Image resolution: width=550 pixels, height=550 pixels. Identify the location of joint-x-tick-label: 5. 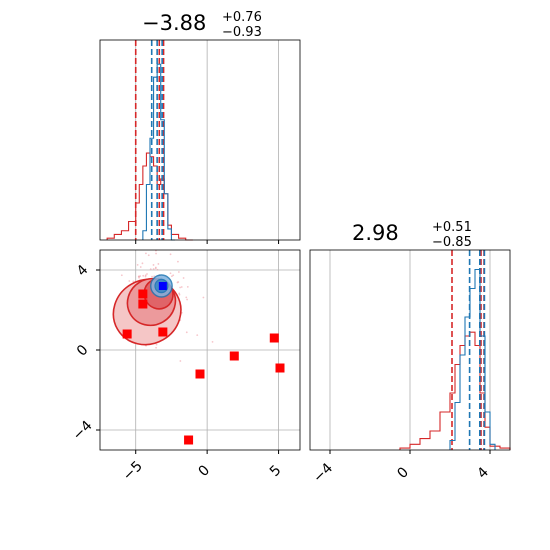
(276, 471).